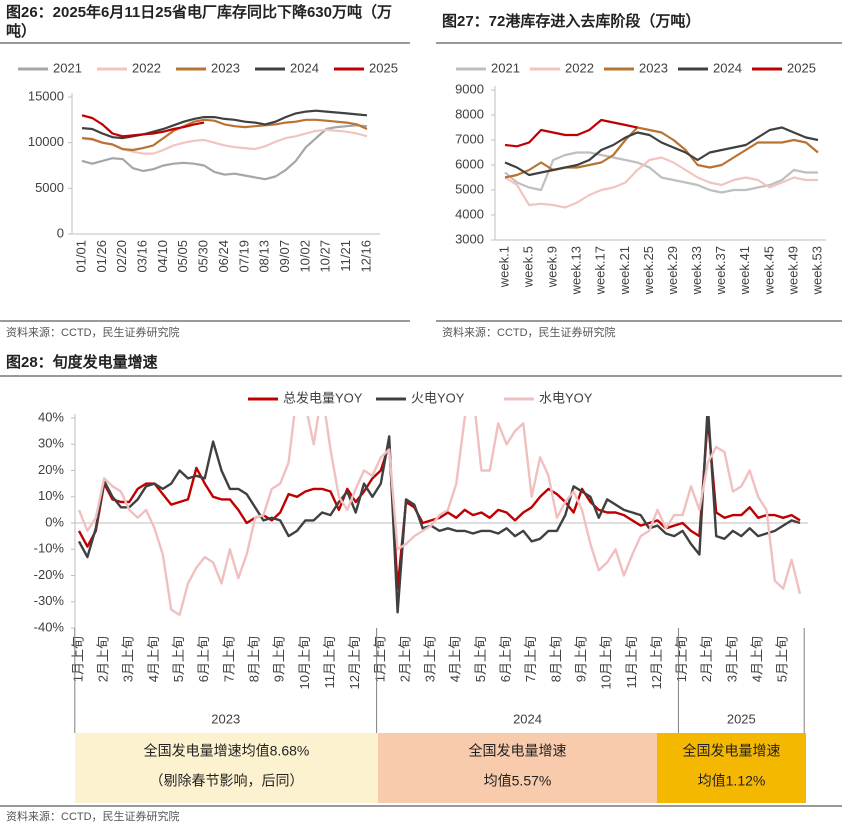 Image resolution: width=842 pixels, height=829 pixels. I want to click on chart-title: 图28：旬度发电量增速, so click(82, 362).